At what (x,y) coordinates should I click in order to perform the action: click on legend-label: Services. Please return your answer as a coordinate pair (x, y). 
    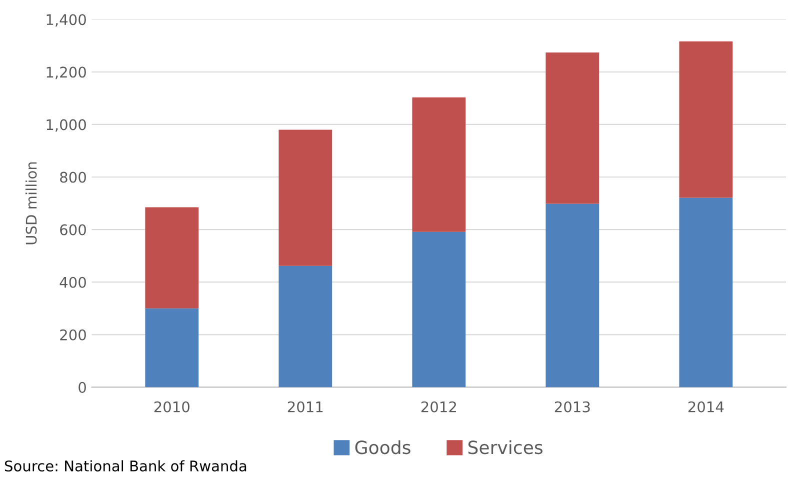
    Looking at the image, I should click on (505, 447).